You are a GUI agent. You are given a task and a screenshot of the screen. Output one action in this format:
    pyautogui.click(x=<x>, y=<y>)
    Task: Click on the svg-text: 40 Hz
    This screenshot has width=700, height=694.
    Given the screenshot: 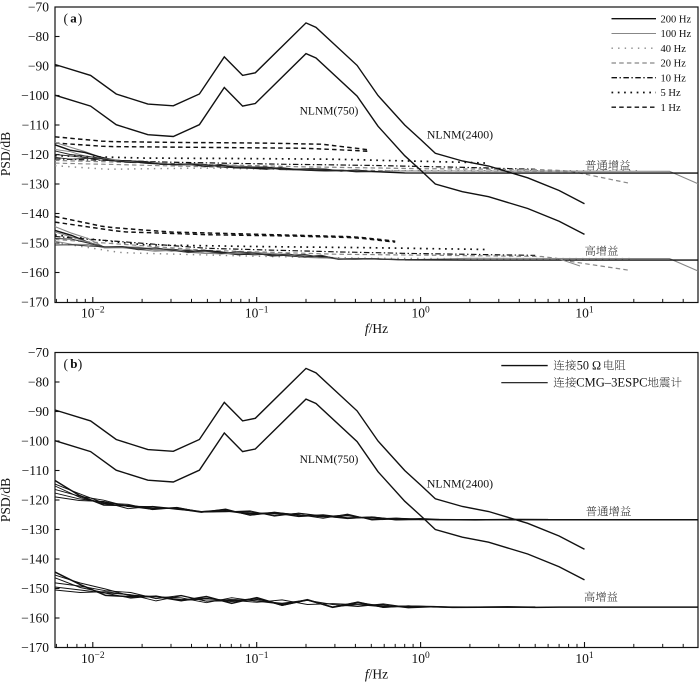 What is the action you would take?
    pyautogui.click(x=674, y=49)
    